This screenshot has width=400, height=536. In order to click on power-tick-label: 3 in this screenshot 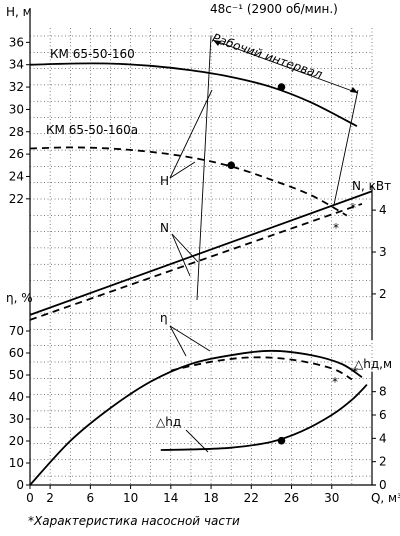, I will do `click(383, 252)`.